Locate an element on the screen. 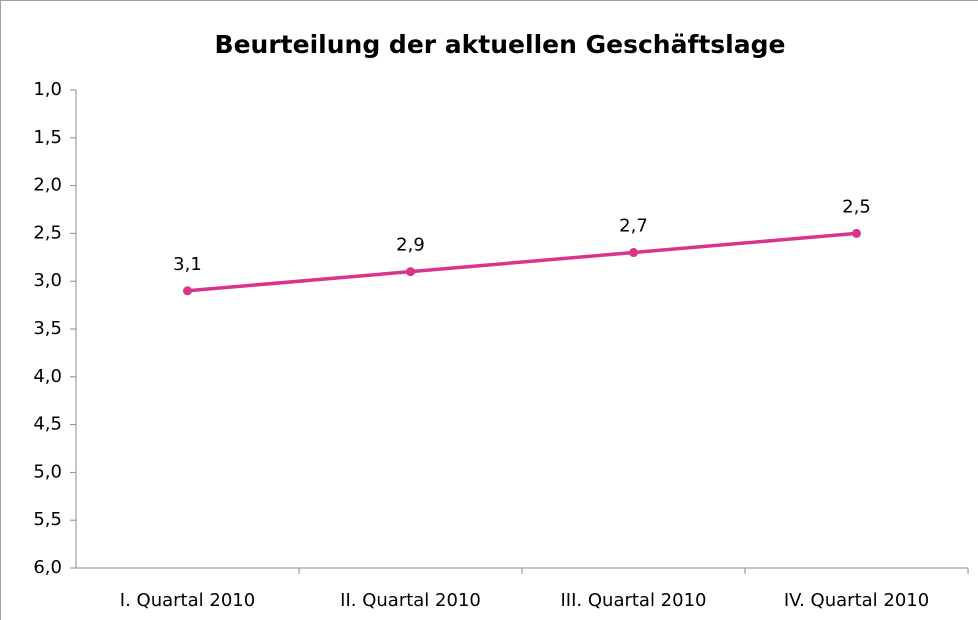  data-label: 2,9 is located at coordinates (410, 245).